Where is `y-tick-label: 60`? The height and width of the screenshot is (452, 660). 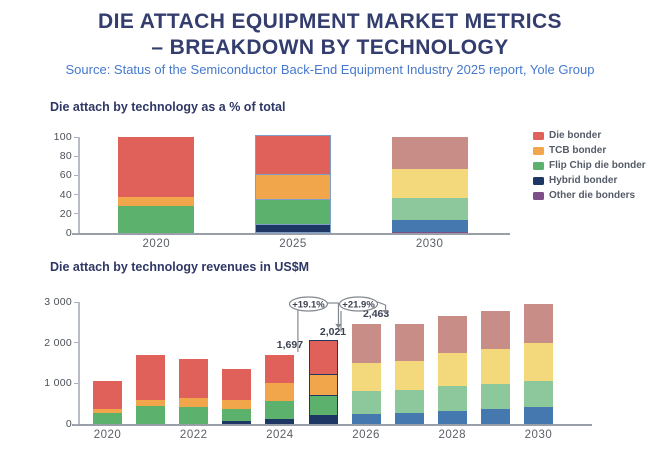 y-tick-label: 60 is located at coordinates (65, 175).